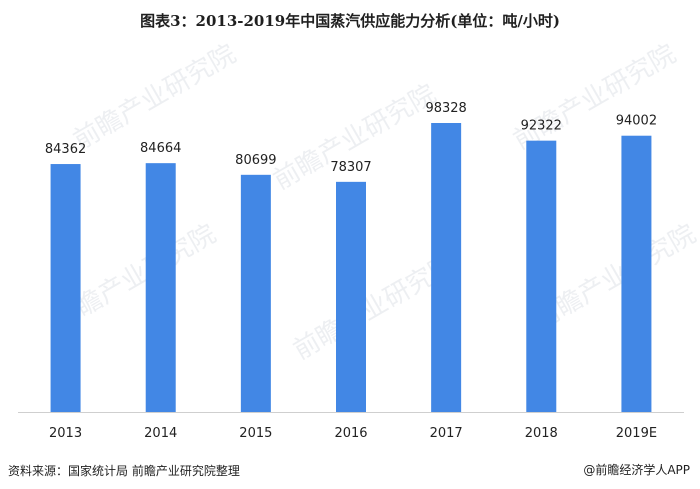  I want to click on bar-2016, so click(351, 296).